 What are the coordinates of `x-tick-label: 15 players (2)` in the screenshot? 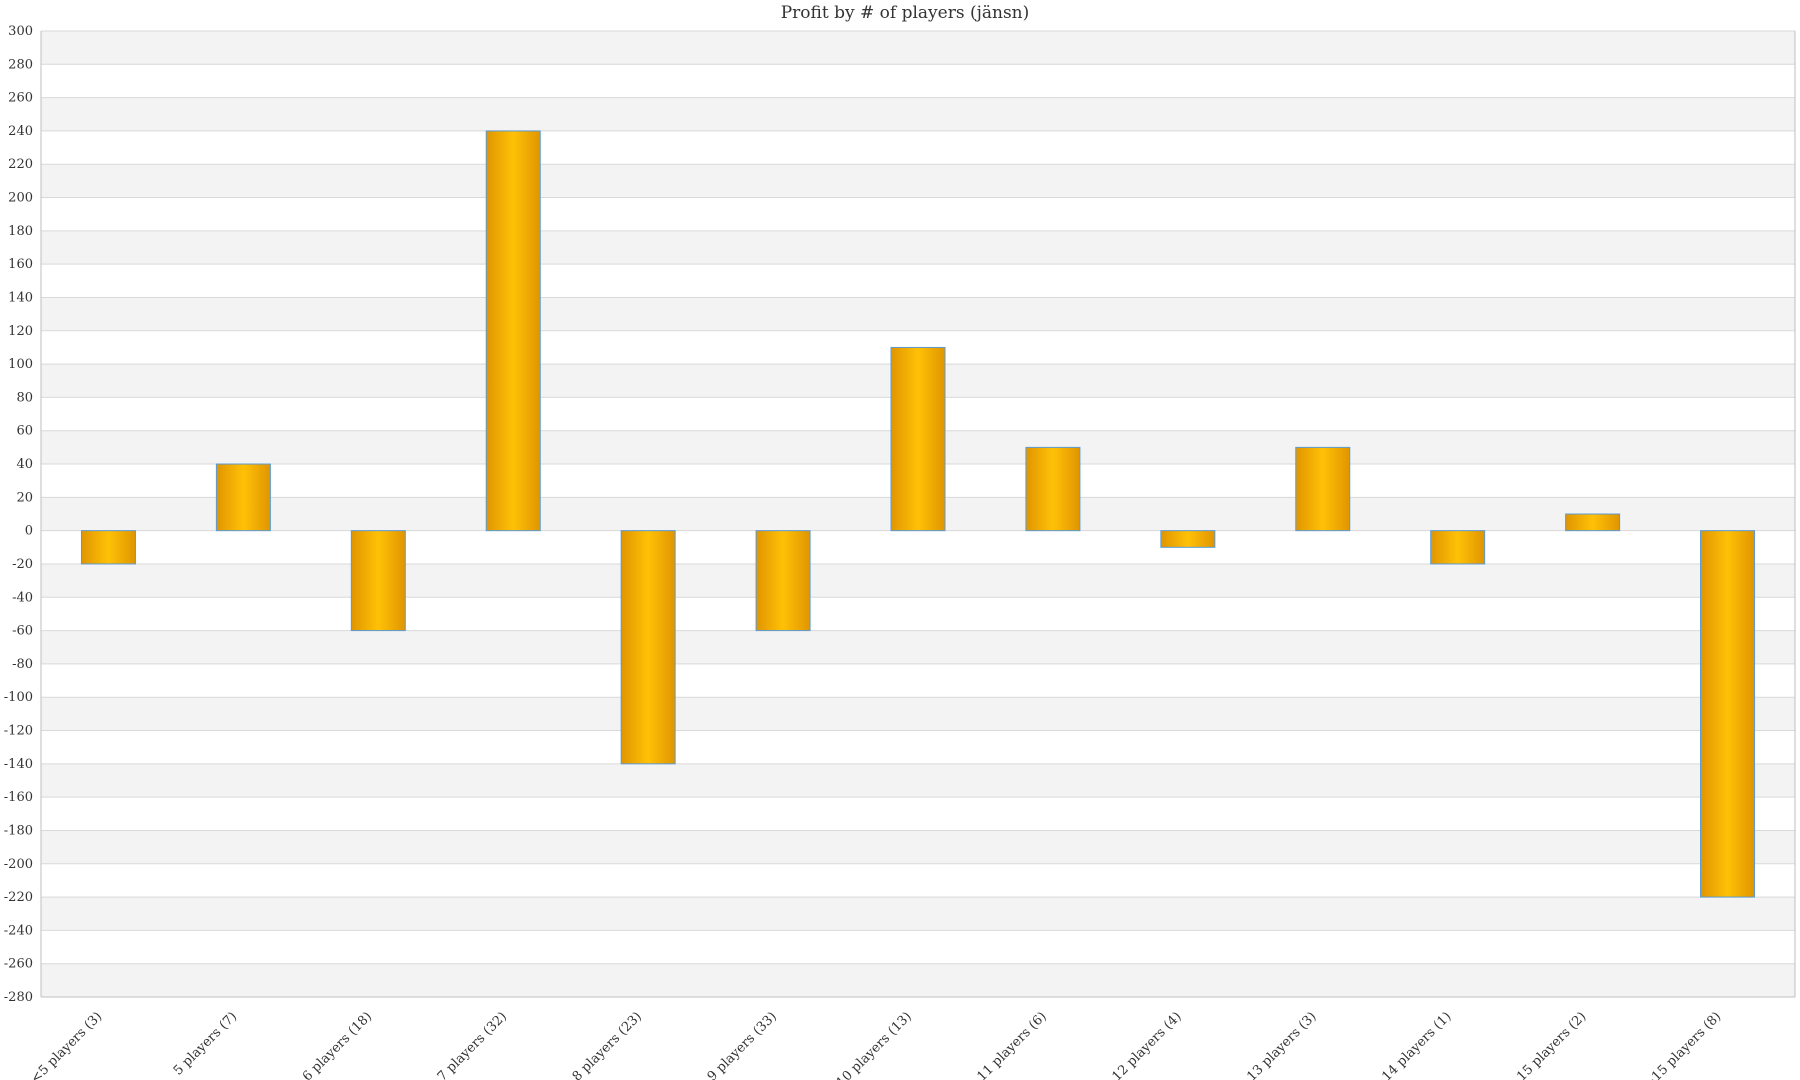 It's located at (1551, 1044).